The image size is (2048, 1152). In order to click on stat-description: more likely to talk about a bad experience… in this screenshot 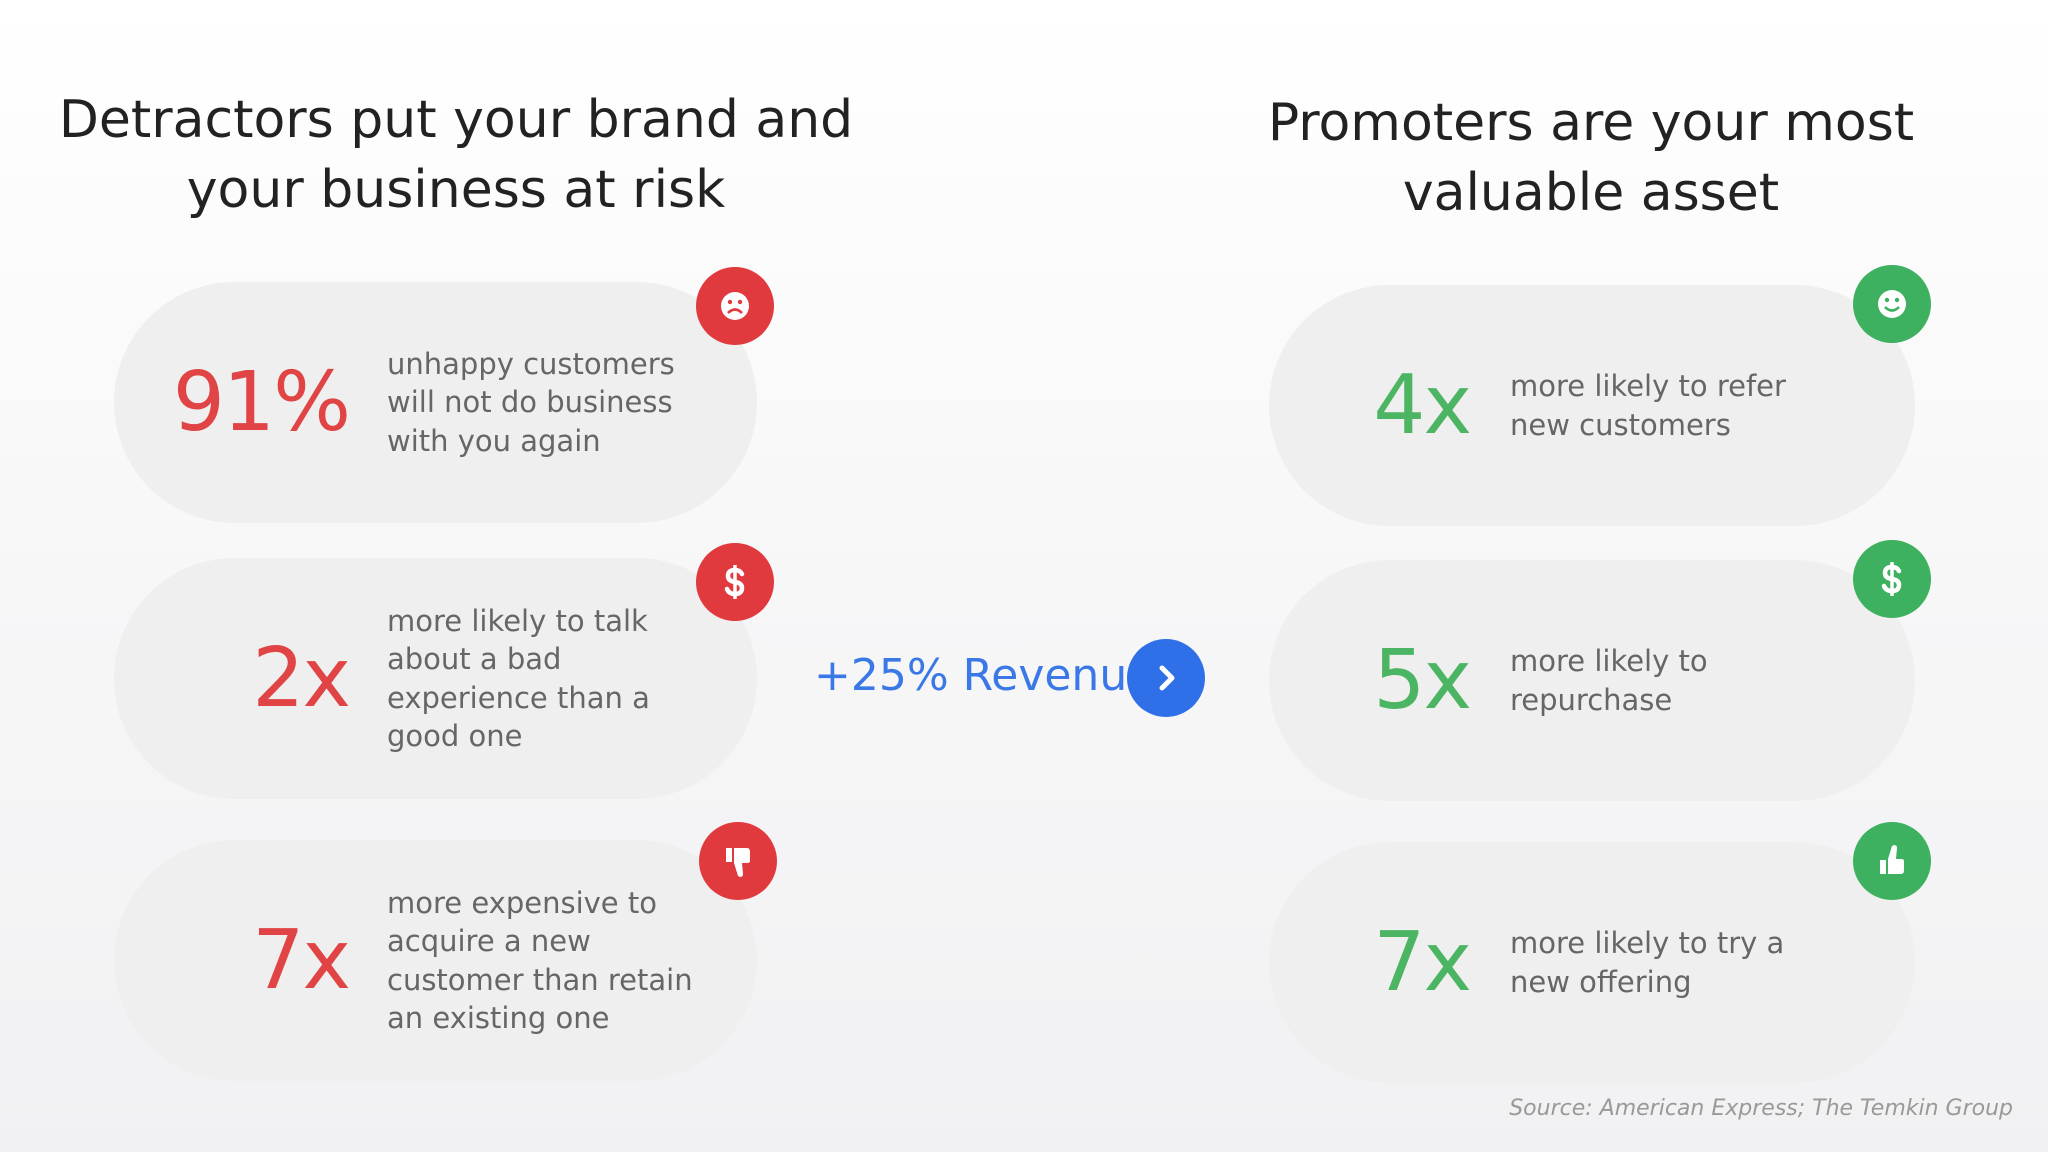, I will do `click(518, 679)`.